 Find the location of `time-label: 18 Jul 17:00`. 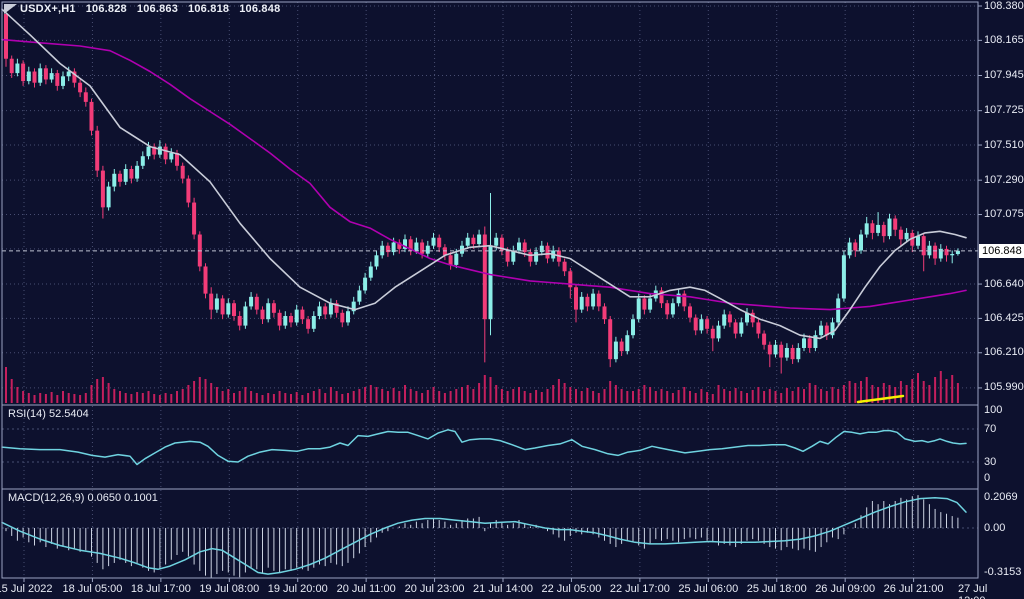

time-label: 18 Jul 17:00 is located at coordinates (160, 589).